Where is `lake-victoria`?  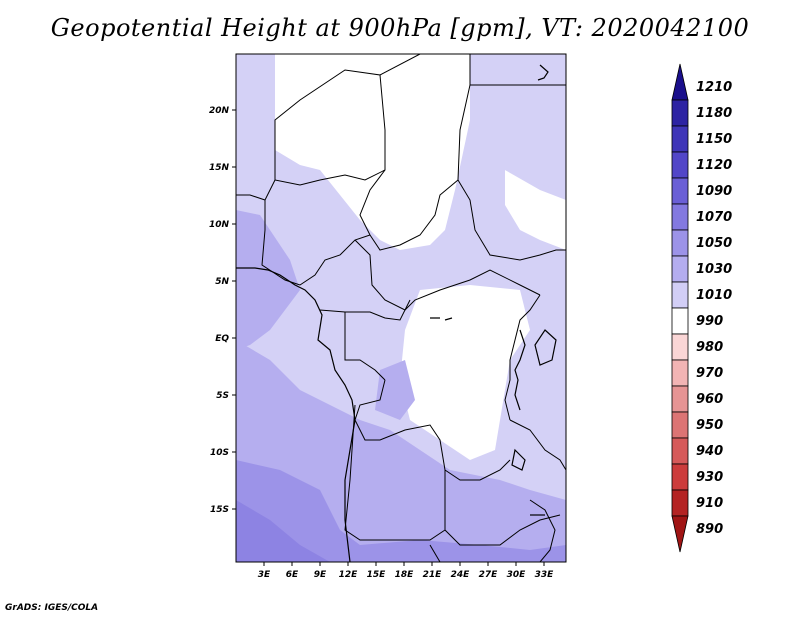
lake-victoria is located at coordinates (545, 347).